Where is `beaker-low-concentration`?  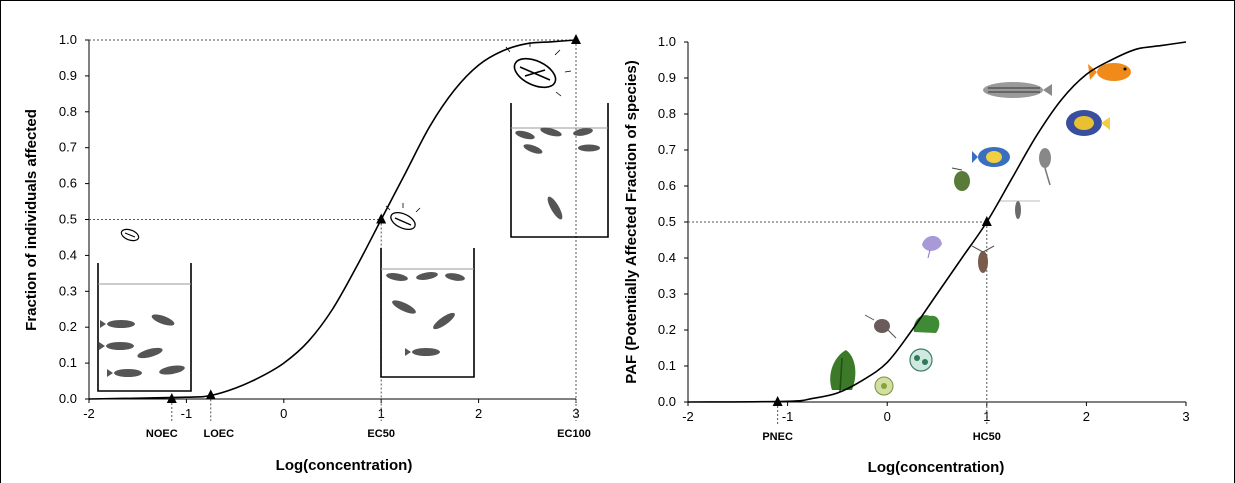
beaker-low-concentration is located at coordinates (144, 310).